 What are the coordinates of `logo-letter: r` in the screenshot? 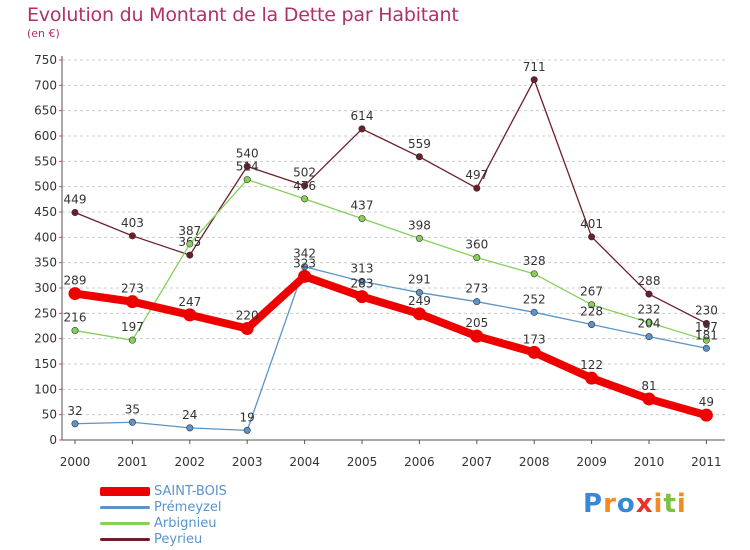 It's located at (610, 504).